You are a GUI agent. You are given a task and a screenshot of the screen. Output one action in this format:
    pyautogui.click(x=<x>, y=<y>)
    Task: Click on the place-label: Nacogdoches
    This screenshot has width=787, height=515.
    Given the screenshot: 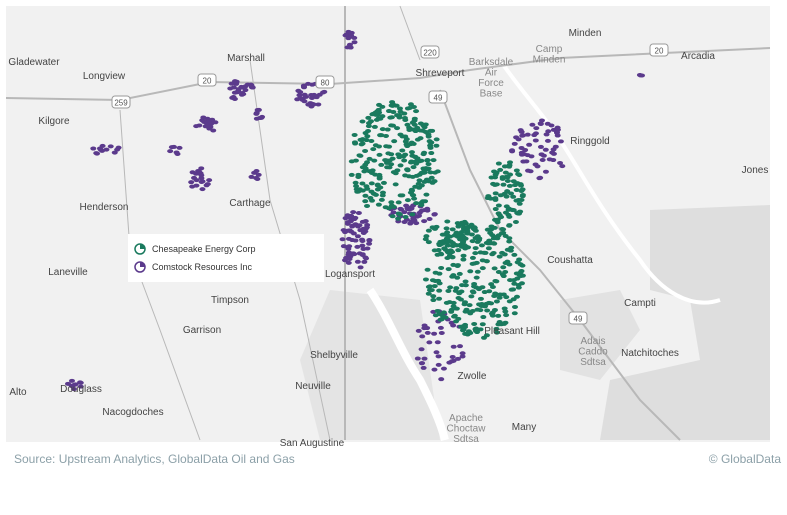 What is the action you would take?
    pyautogui.click(x=132, y=412)
    